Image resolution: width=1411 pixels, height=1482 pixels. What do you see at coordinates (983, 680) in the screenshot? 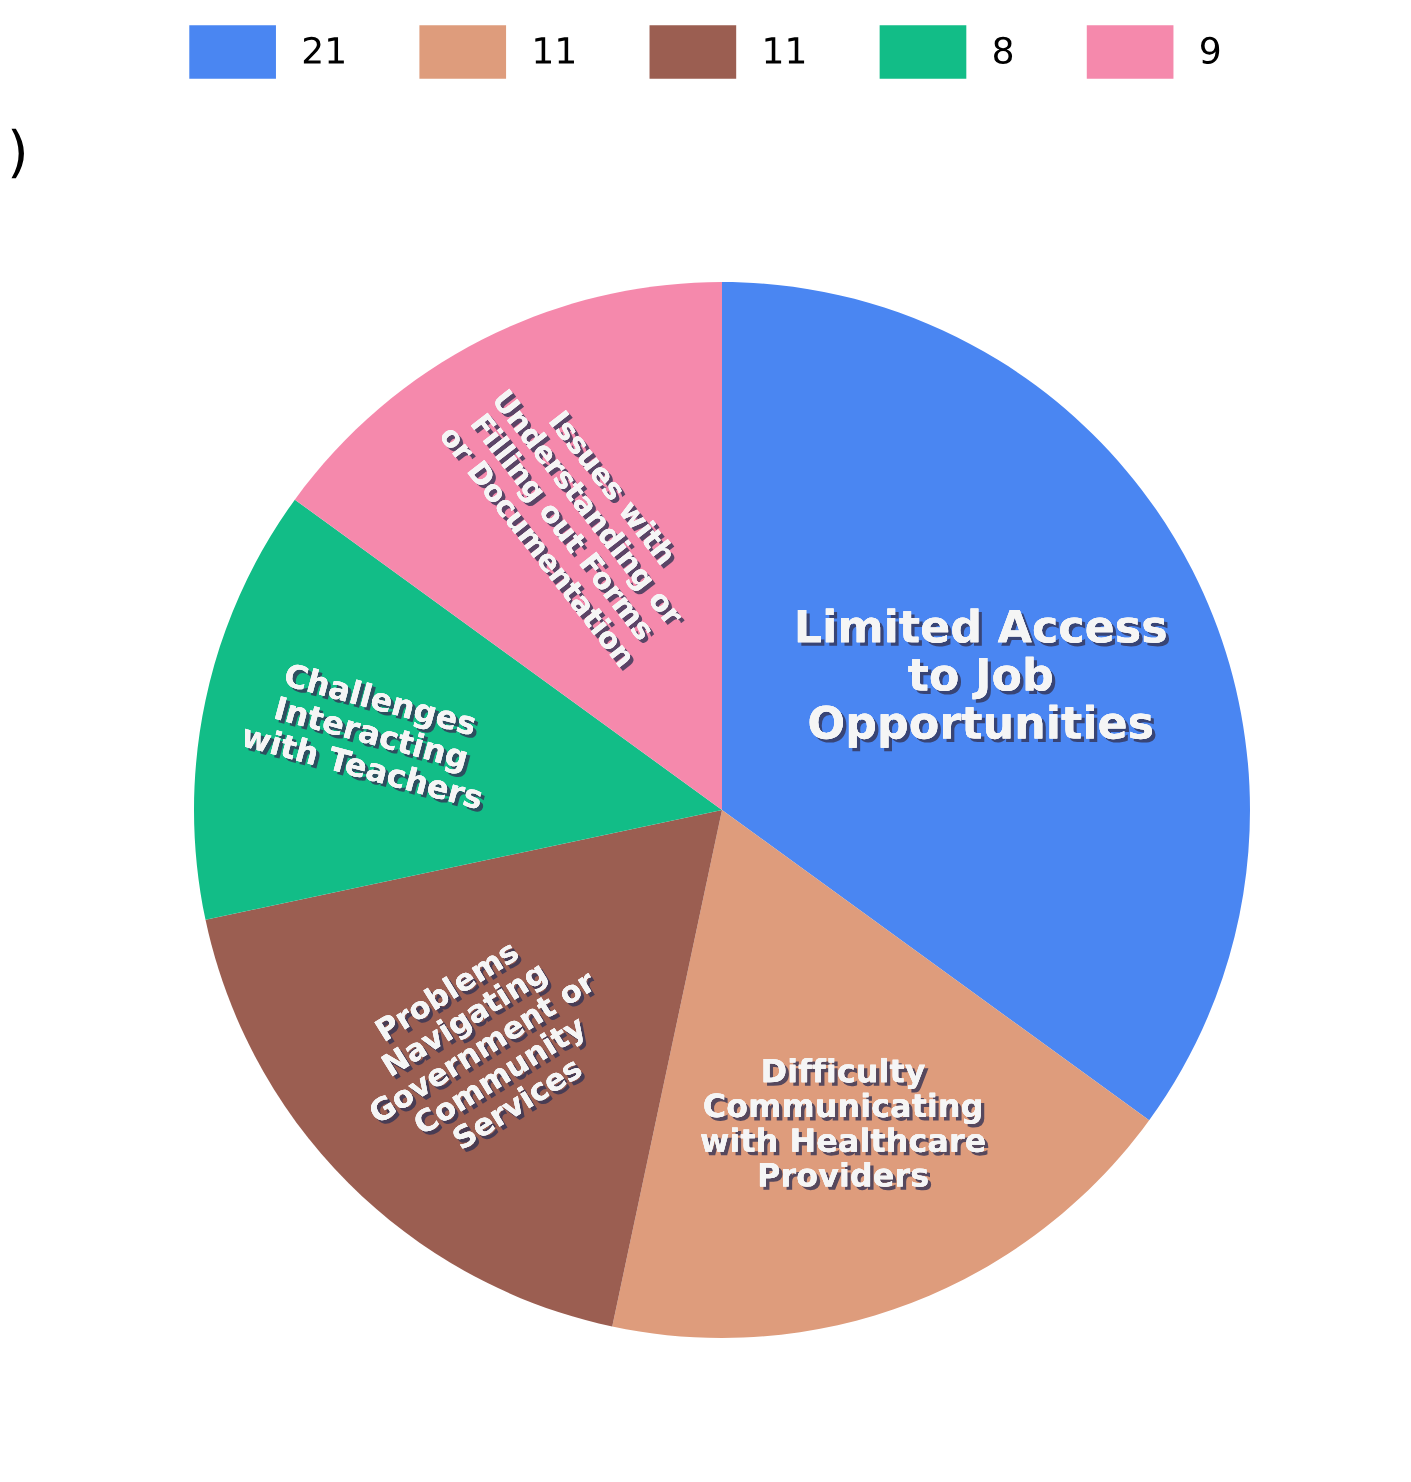
I see `text: Limited Access to Job Opportunities` at bounding box center [983, 680].